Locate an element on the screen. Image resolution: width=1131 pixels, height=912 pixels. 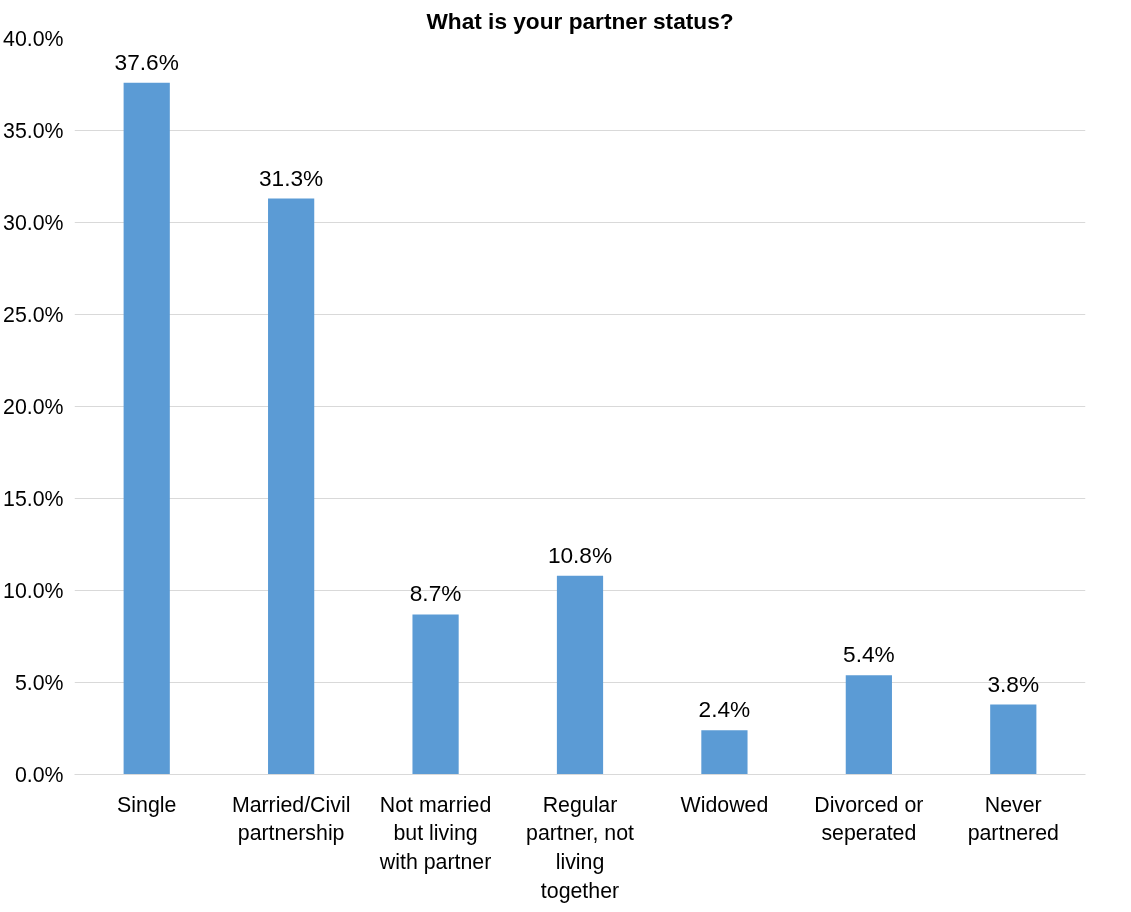
y-tick-label: 10.0% is located at coordinates (33, 590).